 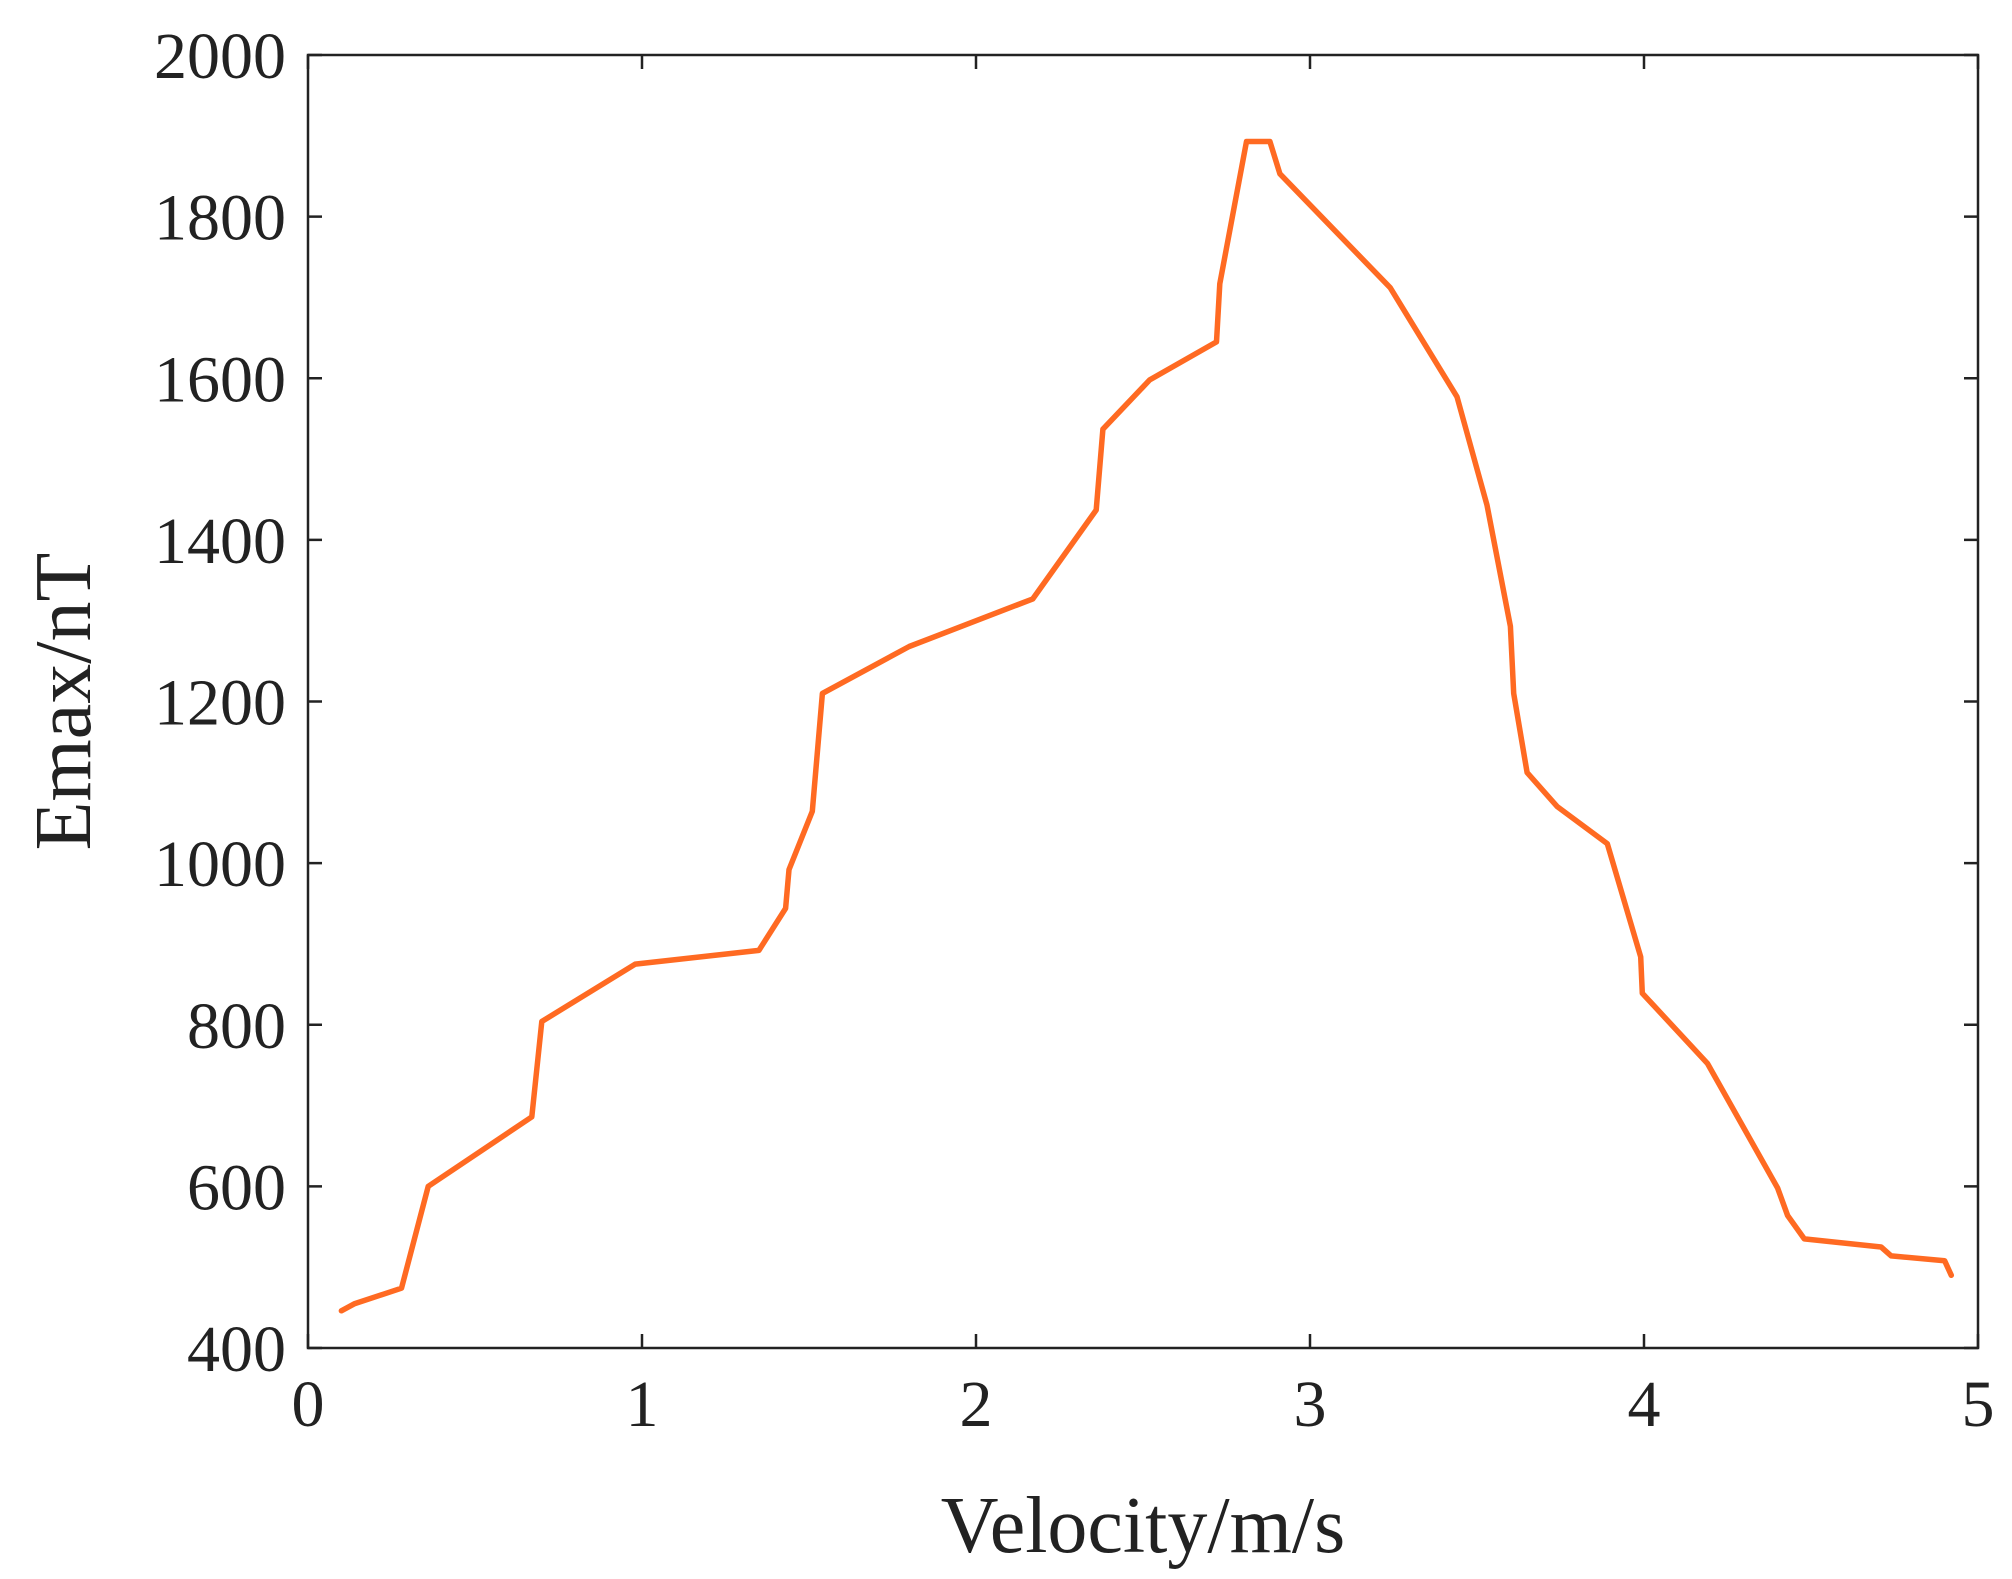 What do you see at coordinates (1978, 1404) in the screenshot?
I see `x-tick-label: 5` at bounding box center [1978, 1404].